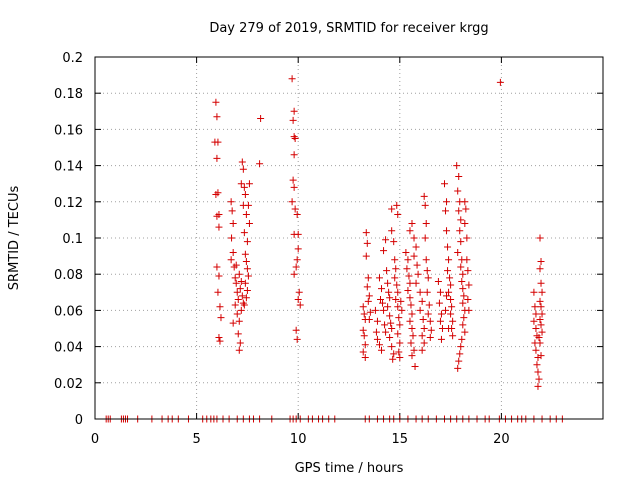 Image resolution: width=640 pixels, height=480 pixels. What do you see at coordinates (68, 275) in the screenshot?
I see `y-tick-label: 0.08` at bounding box center [68, 275].